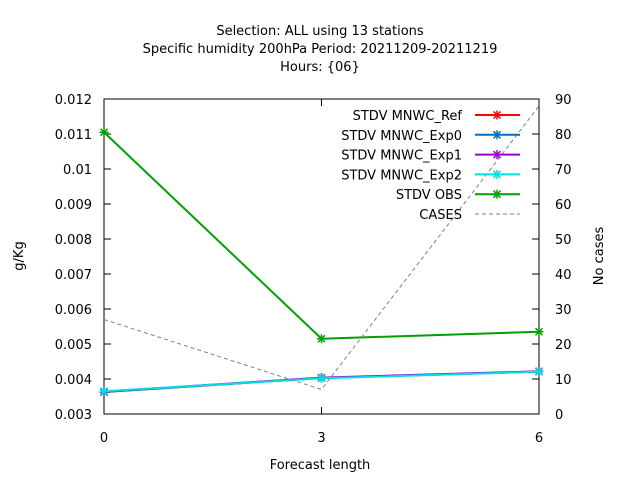 The height and width of the screenshot is (480, 640). Describe the element at coordinates (563, 100) in the screenshot. I see `y2-tick-label: 90` at that location.